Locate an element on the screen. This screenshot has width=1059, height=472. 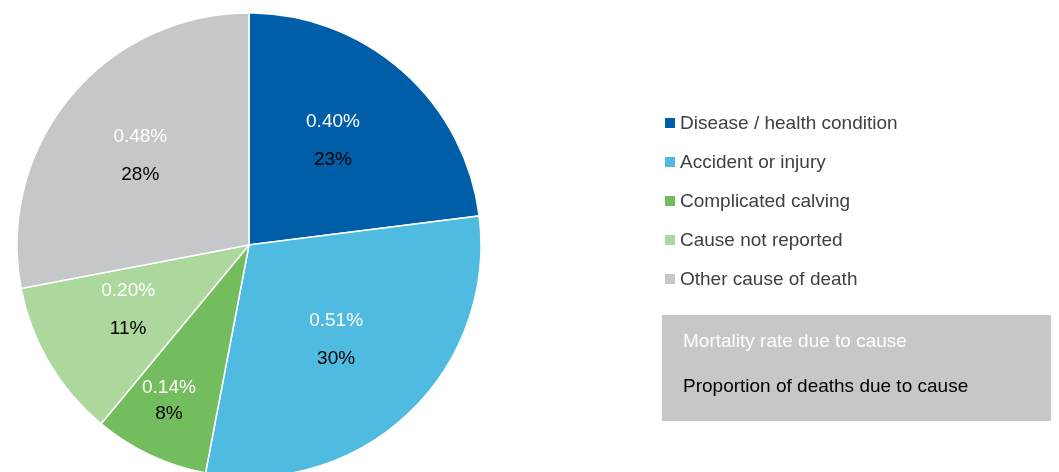
data-label: 8% is located at coordinates (169, 413).